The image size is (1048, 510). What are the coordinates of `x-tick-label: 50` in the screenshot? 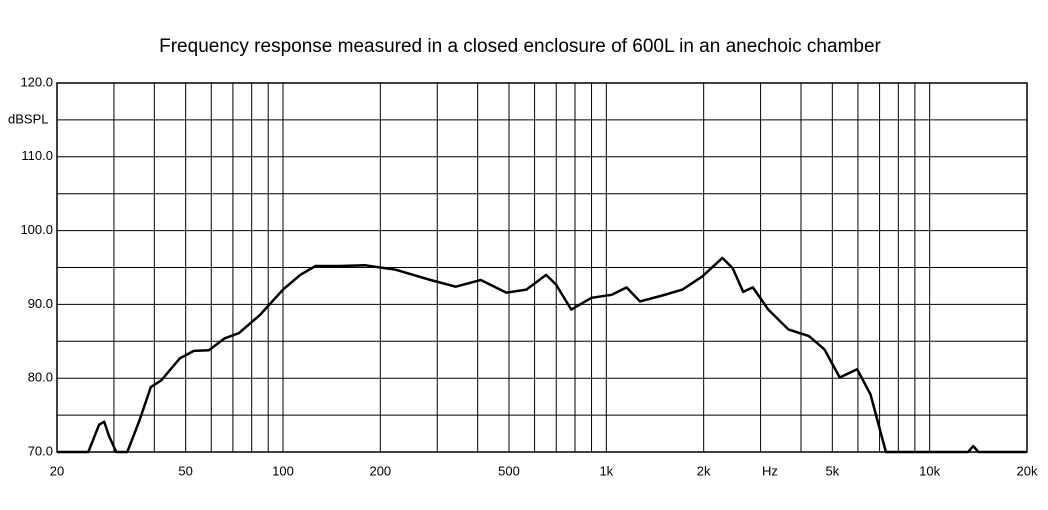 It's located at (185, 470).